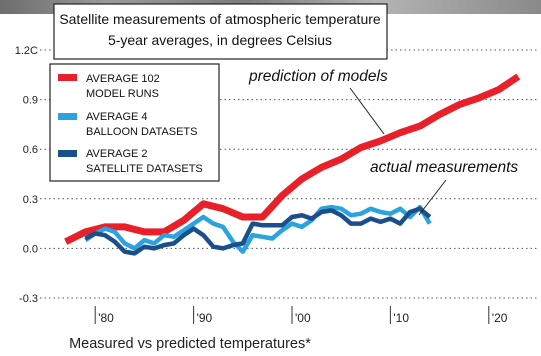 Image resolution: width=541 pixels, height=356 pixels. What do you see at coordinates (444, 167) in the screenshot?
I see `annotation-actual-measurements: actual measurements` at bounding box center [444, 167].